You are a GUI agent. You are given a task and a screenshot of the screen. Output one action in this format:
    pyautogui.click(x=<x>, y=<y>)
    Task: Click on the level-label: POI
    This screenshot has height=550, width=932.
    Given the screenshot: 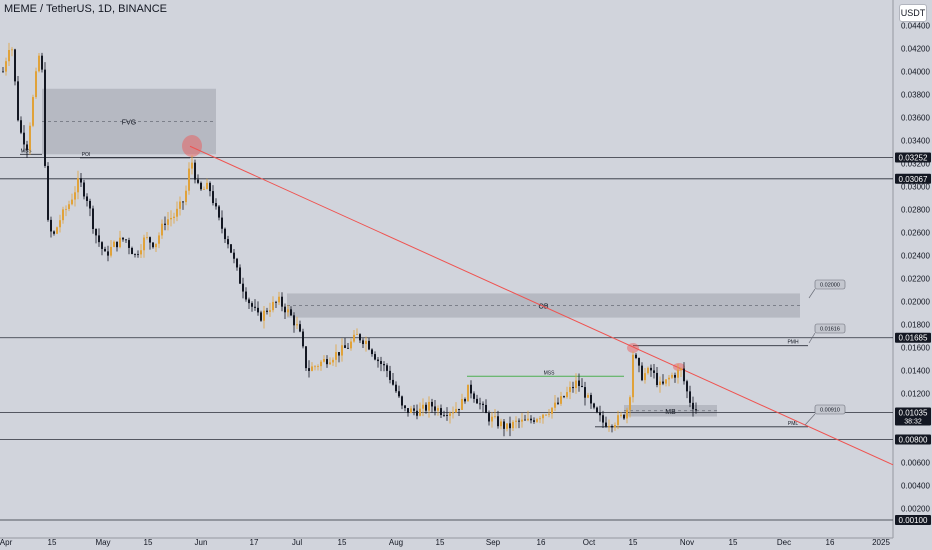 What is the action you would take?
    pyautogui.click(x=86, y=155)
    